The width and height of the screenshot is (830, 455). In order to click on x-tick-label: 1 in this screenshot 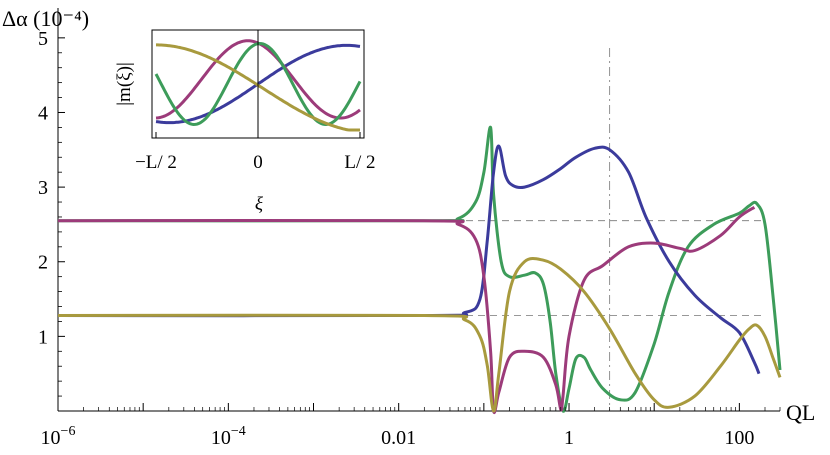, I will do `click(569, 438)`.